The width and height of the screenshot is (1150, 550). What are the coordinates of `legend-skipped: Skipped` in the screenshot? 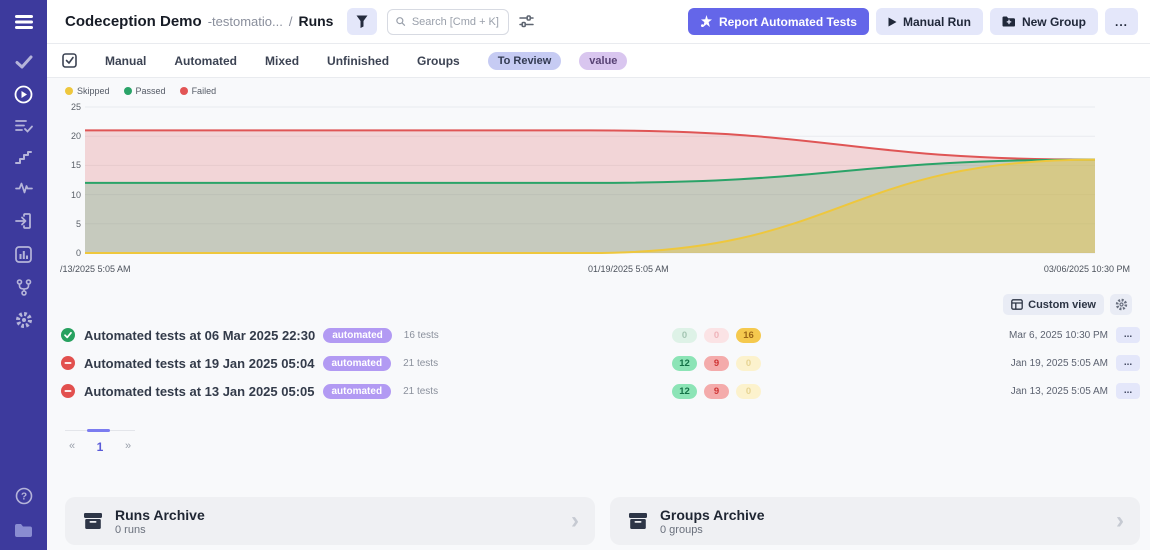 It's located at (87, 91).